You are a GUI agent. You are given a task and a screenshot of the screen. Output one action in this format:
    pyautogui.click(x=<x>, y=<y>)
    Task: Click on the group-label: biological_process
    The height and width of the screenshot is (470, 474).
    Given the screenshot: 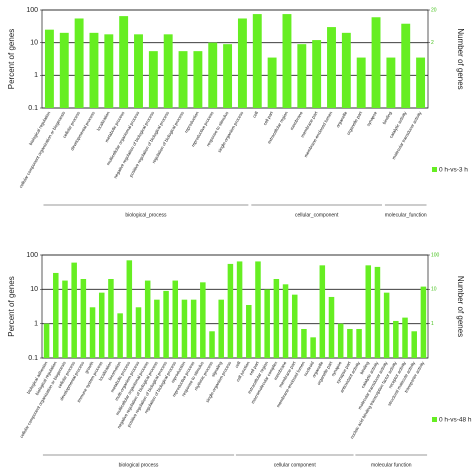 What is the action you would take?
    pyautogui.click(x=146, y=215)
    